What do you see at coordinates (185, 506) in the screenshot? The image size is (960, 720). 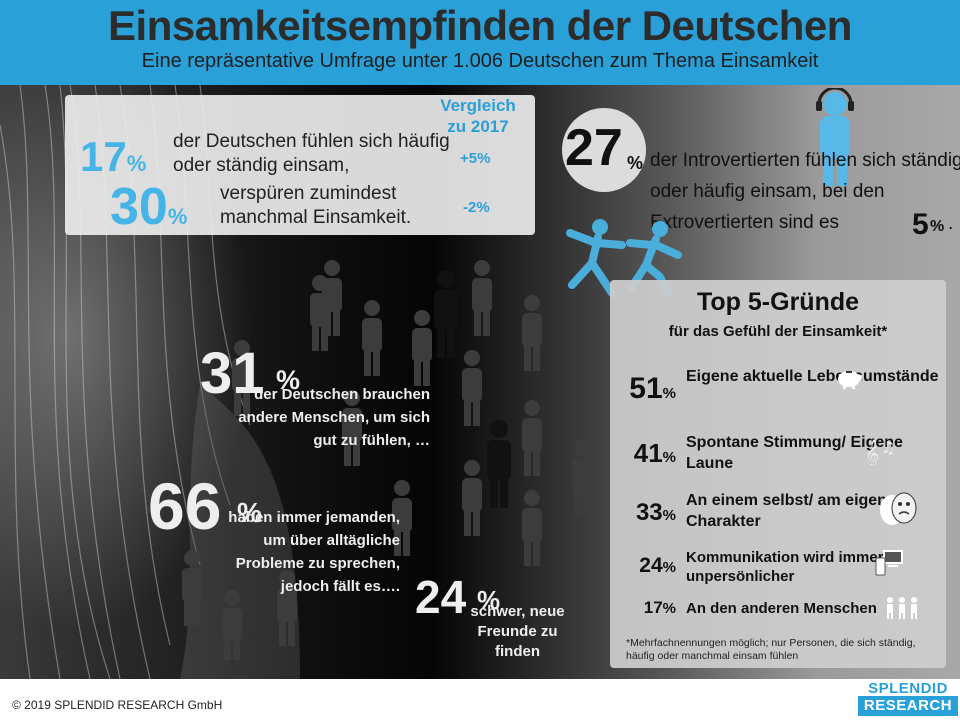 I see `stat-66-value: 66` at bounding box center [185, 506].